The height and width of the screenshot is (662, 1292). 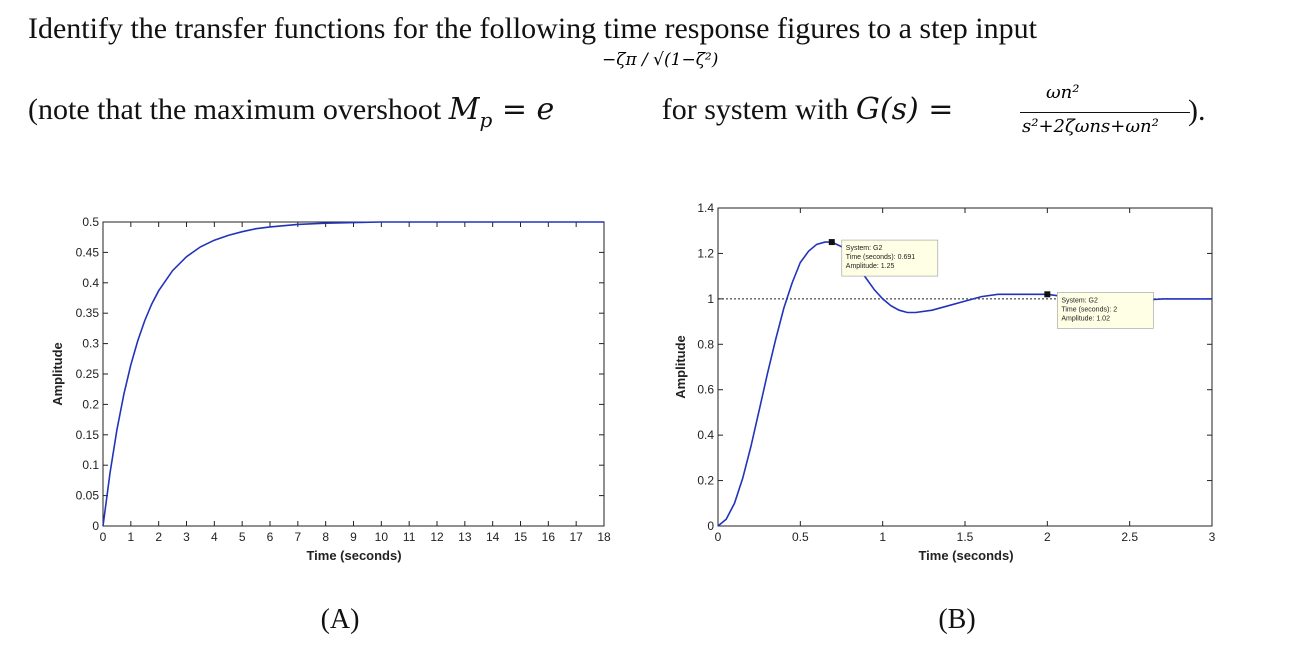 I want to click on y-tick-label: 0.5, so click(x=90, y=222).